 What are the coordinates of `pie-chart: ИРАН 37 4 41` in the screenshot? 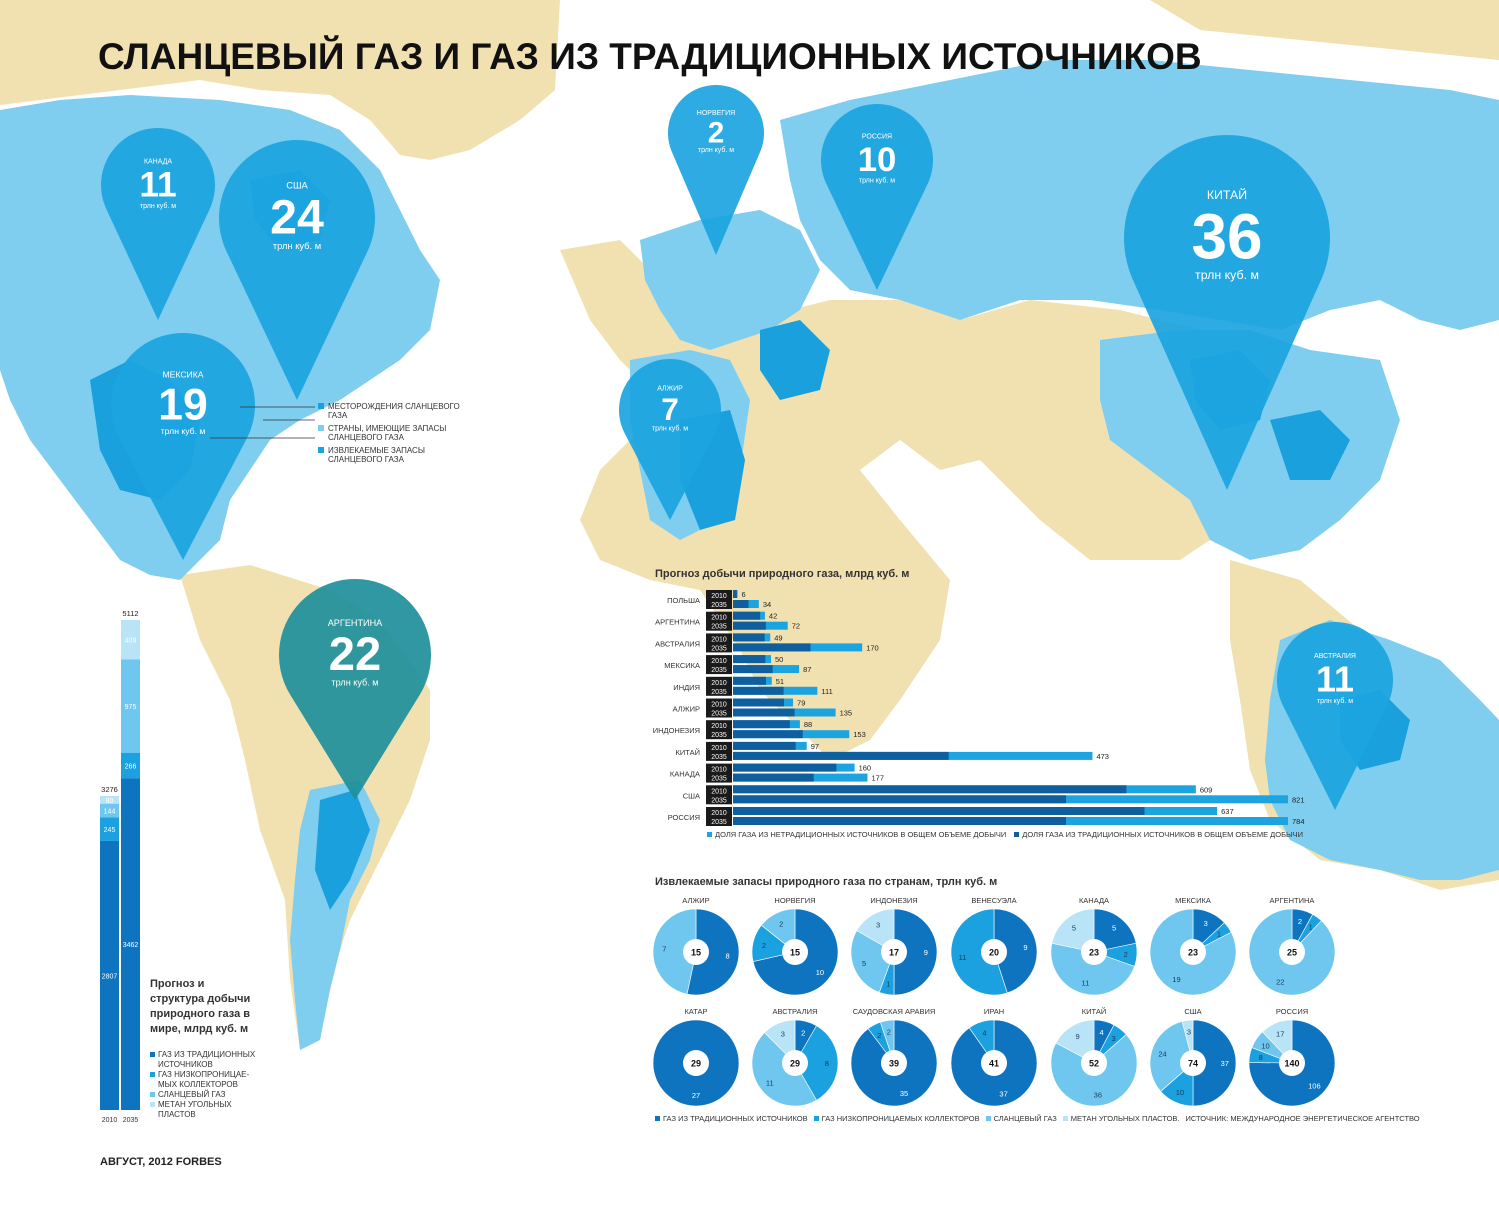 It's located at (994, 1057).